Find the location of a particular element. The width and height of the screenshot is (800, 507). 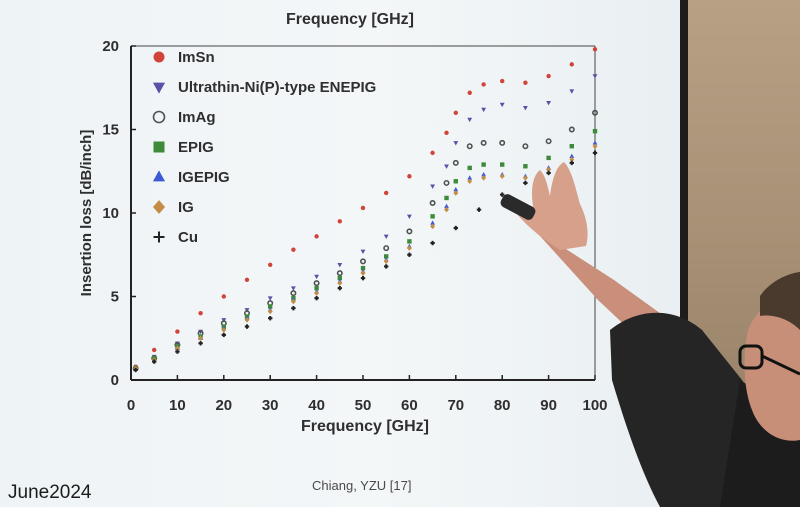

clicker-remote is located at coordinates (518, 207).